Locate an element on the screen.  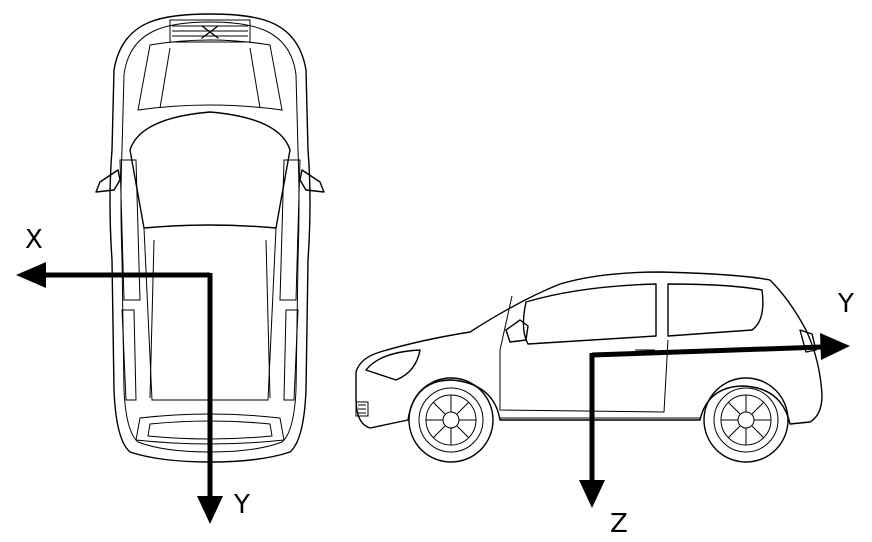
side-view-axes: Y Z is located at coordinates (716, 414).